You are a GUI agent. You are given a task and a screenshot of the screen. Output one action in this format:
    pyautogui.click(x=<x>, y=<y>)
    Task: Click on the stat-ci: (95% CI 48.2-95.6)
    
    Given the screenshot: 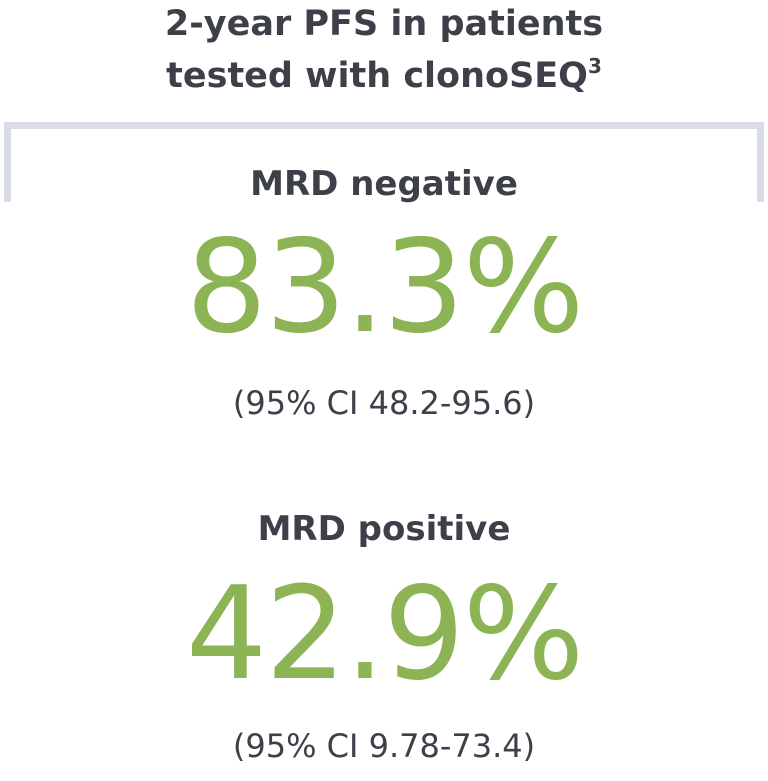 What is the action you would take?
    pyautogui.click(x=384, y=403)
    